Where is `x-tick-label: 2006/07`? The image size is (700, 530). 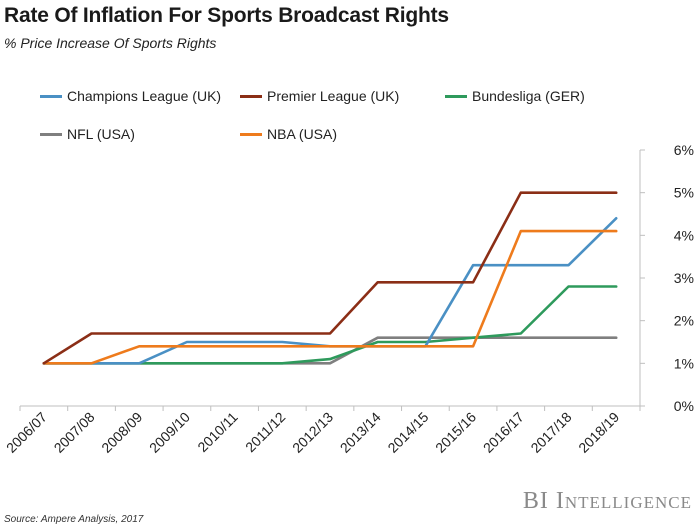
x-tick-label: 2006/07 is located at coordinates (26, 432).